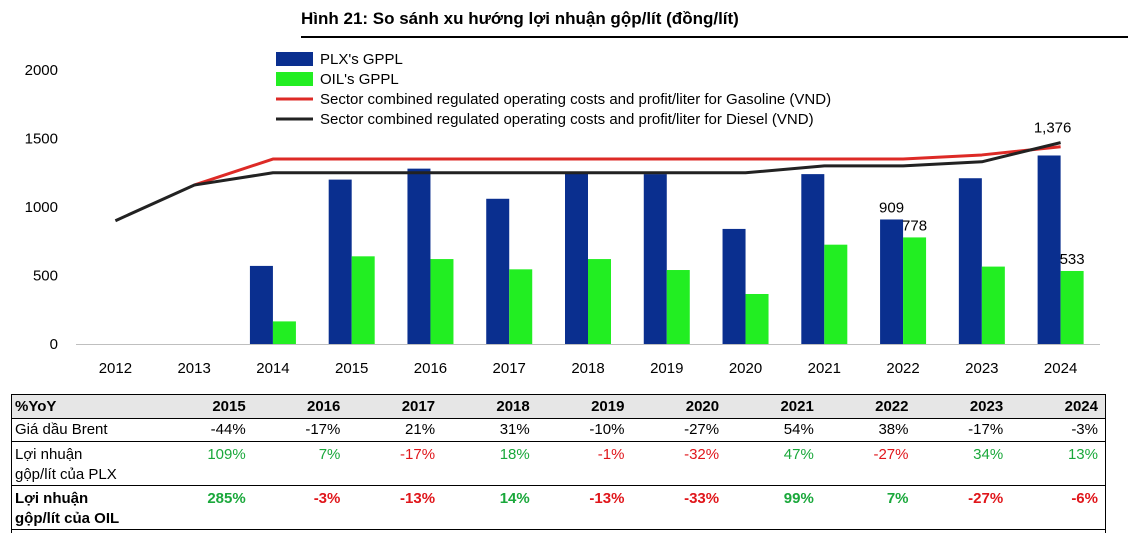 The height and width of the screenshot is (537, 1138). Describe the element at coordinates (54, 344) in the screenshot. I see `y-tick-label: 0` at that location.